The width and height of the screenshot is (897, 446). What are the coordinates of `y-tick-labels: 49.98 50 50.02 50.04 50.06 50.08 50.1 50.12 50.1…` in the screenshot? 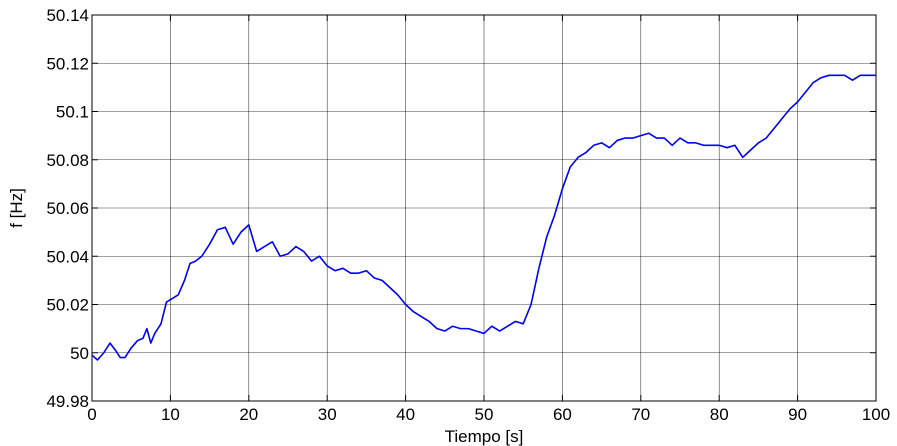 It's located at (67, 208).